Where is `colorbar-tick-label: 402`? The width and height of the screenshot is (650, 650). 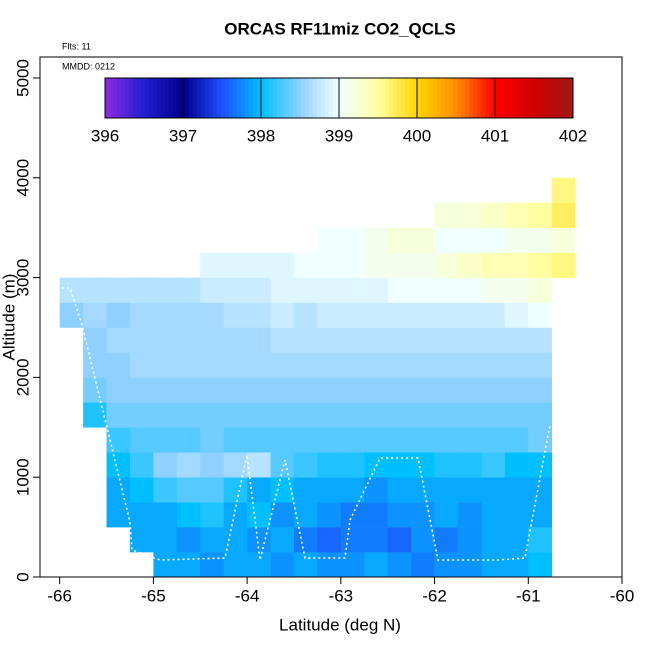
colorbar-tick-label: 402 is located at coordinates (573, 135).